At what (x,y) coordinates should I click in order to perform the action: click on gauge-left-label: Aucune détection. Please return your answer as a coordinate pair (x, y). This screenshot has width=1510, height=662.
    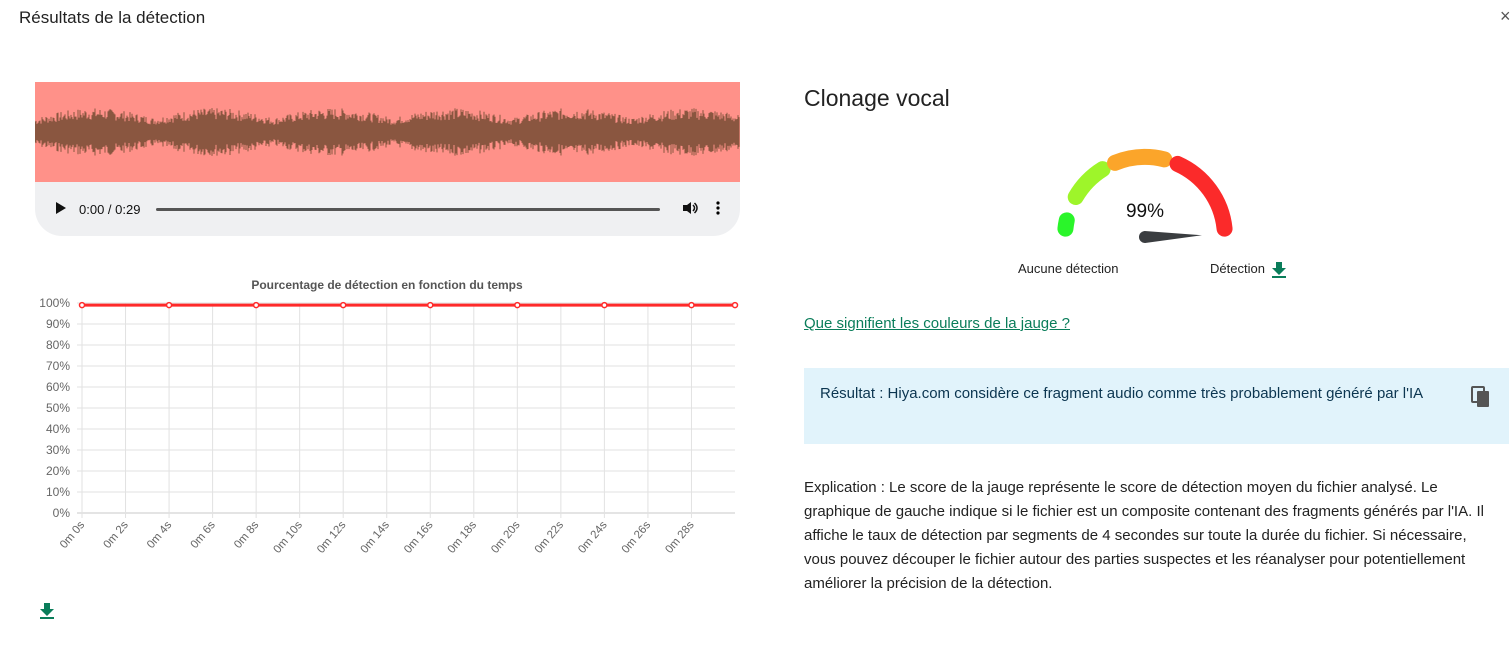
    Looking at the image, I should click on (1068, 268).